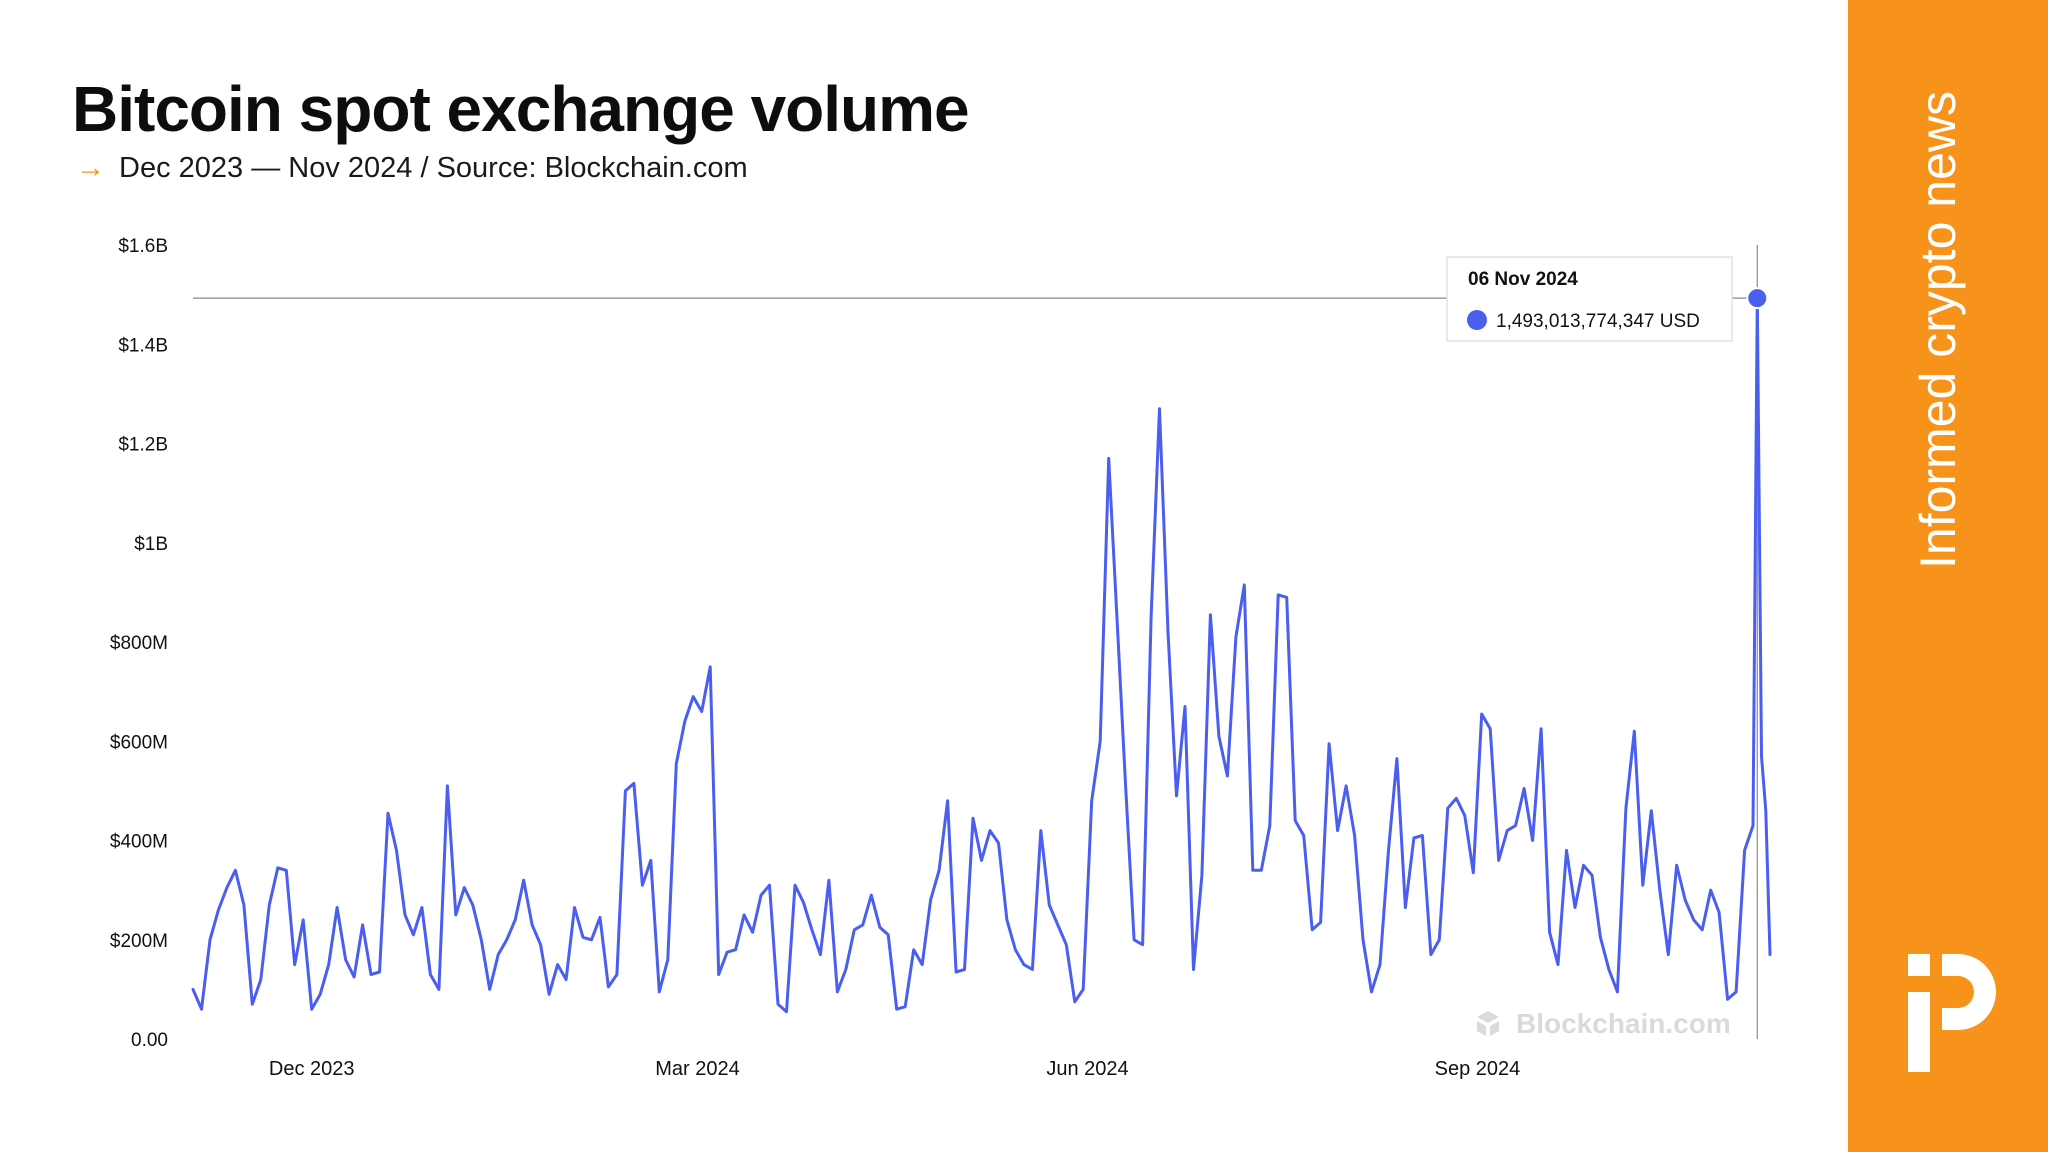  I want to click on y-tick-label: $200M, so click(139, 941).